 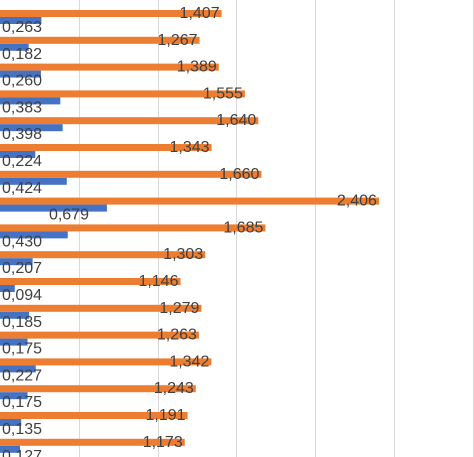 I want to click on data-label-series-1: 0,424, so click(x=22, y=188).